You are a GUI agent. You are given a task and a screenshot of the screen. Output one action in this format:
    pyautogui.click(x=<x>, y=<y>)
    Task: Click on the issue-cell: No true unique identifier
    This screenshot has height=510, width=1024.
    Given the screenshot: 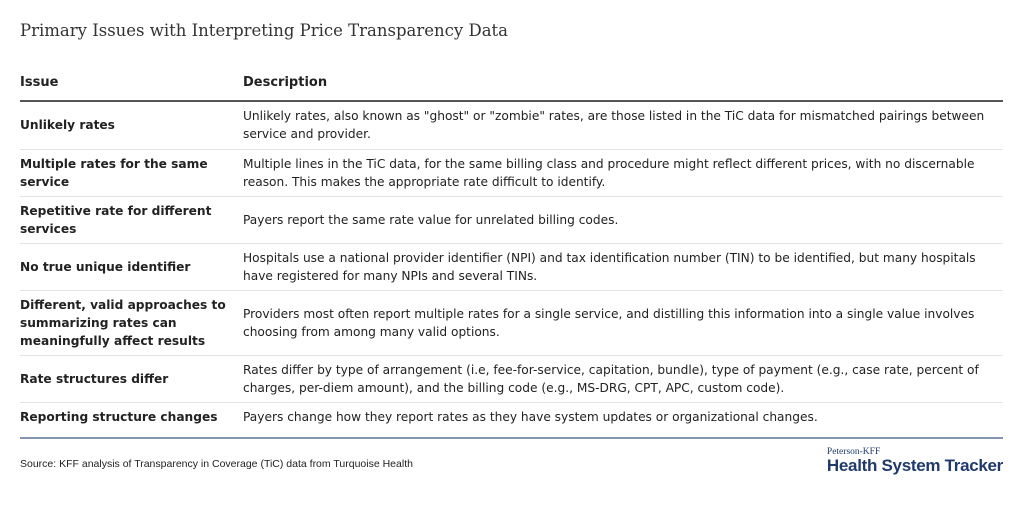 What is the action you would take?
    pyautogui.click(x=131, y=267)
    